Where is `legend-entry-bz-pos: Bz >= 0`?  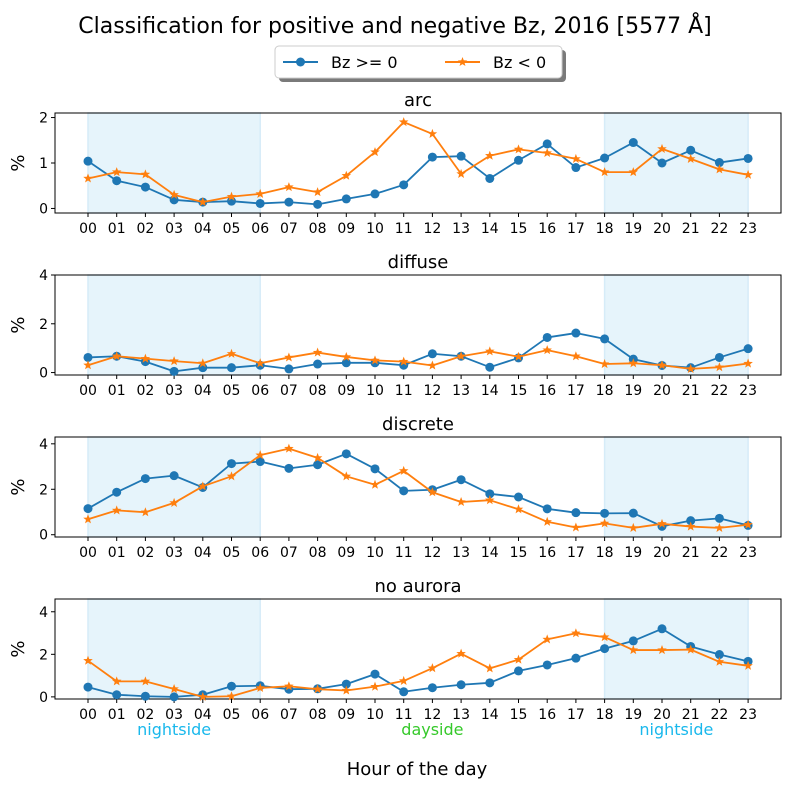 legend-entry-bz-pos: Bz >= 0 is located at coordinates (340, 62).